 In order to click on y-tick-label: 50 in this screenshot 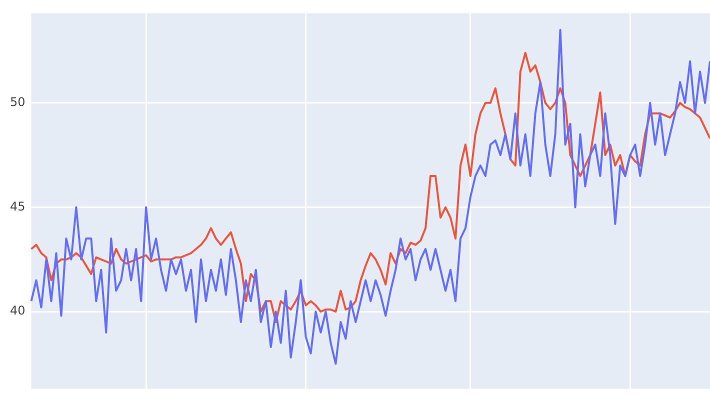, I will do `click(18, 102)`.